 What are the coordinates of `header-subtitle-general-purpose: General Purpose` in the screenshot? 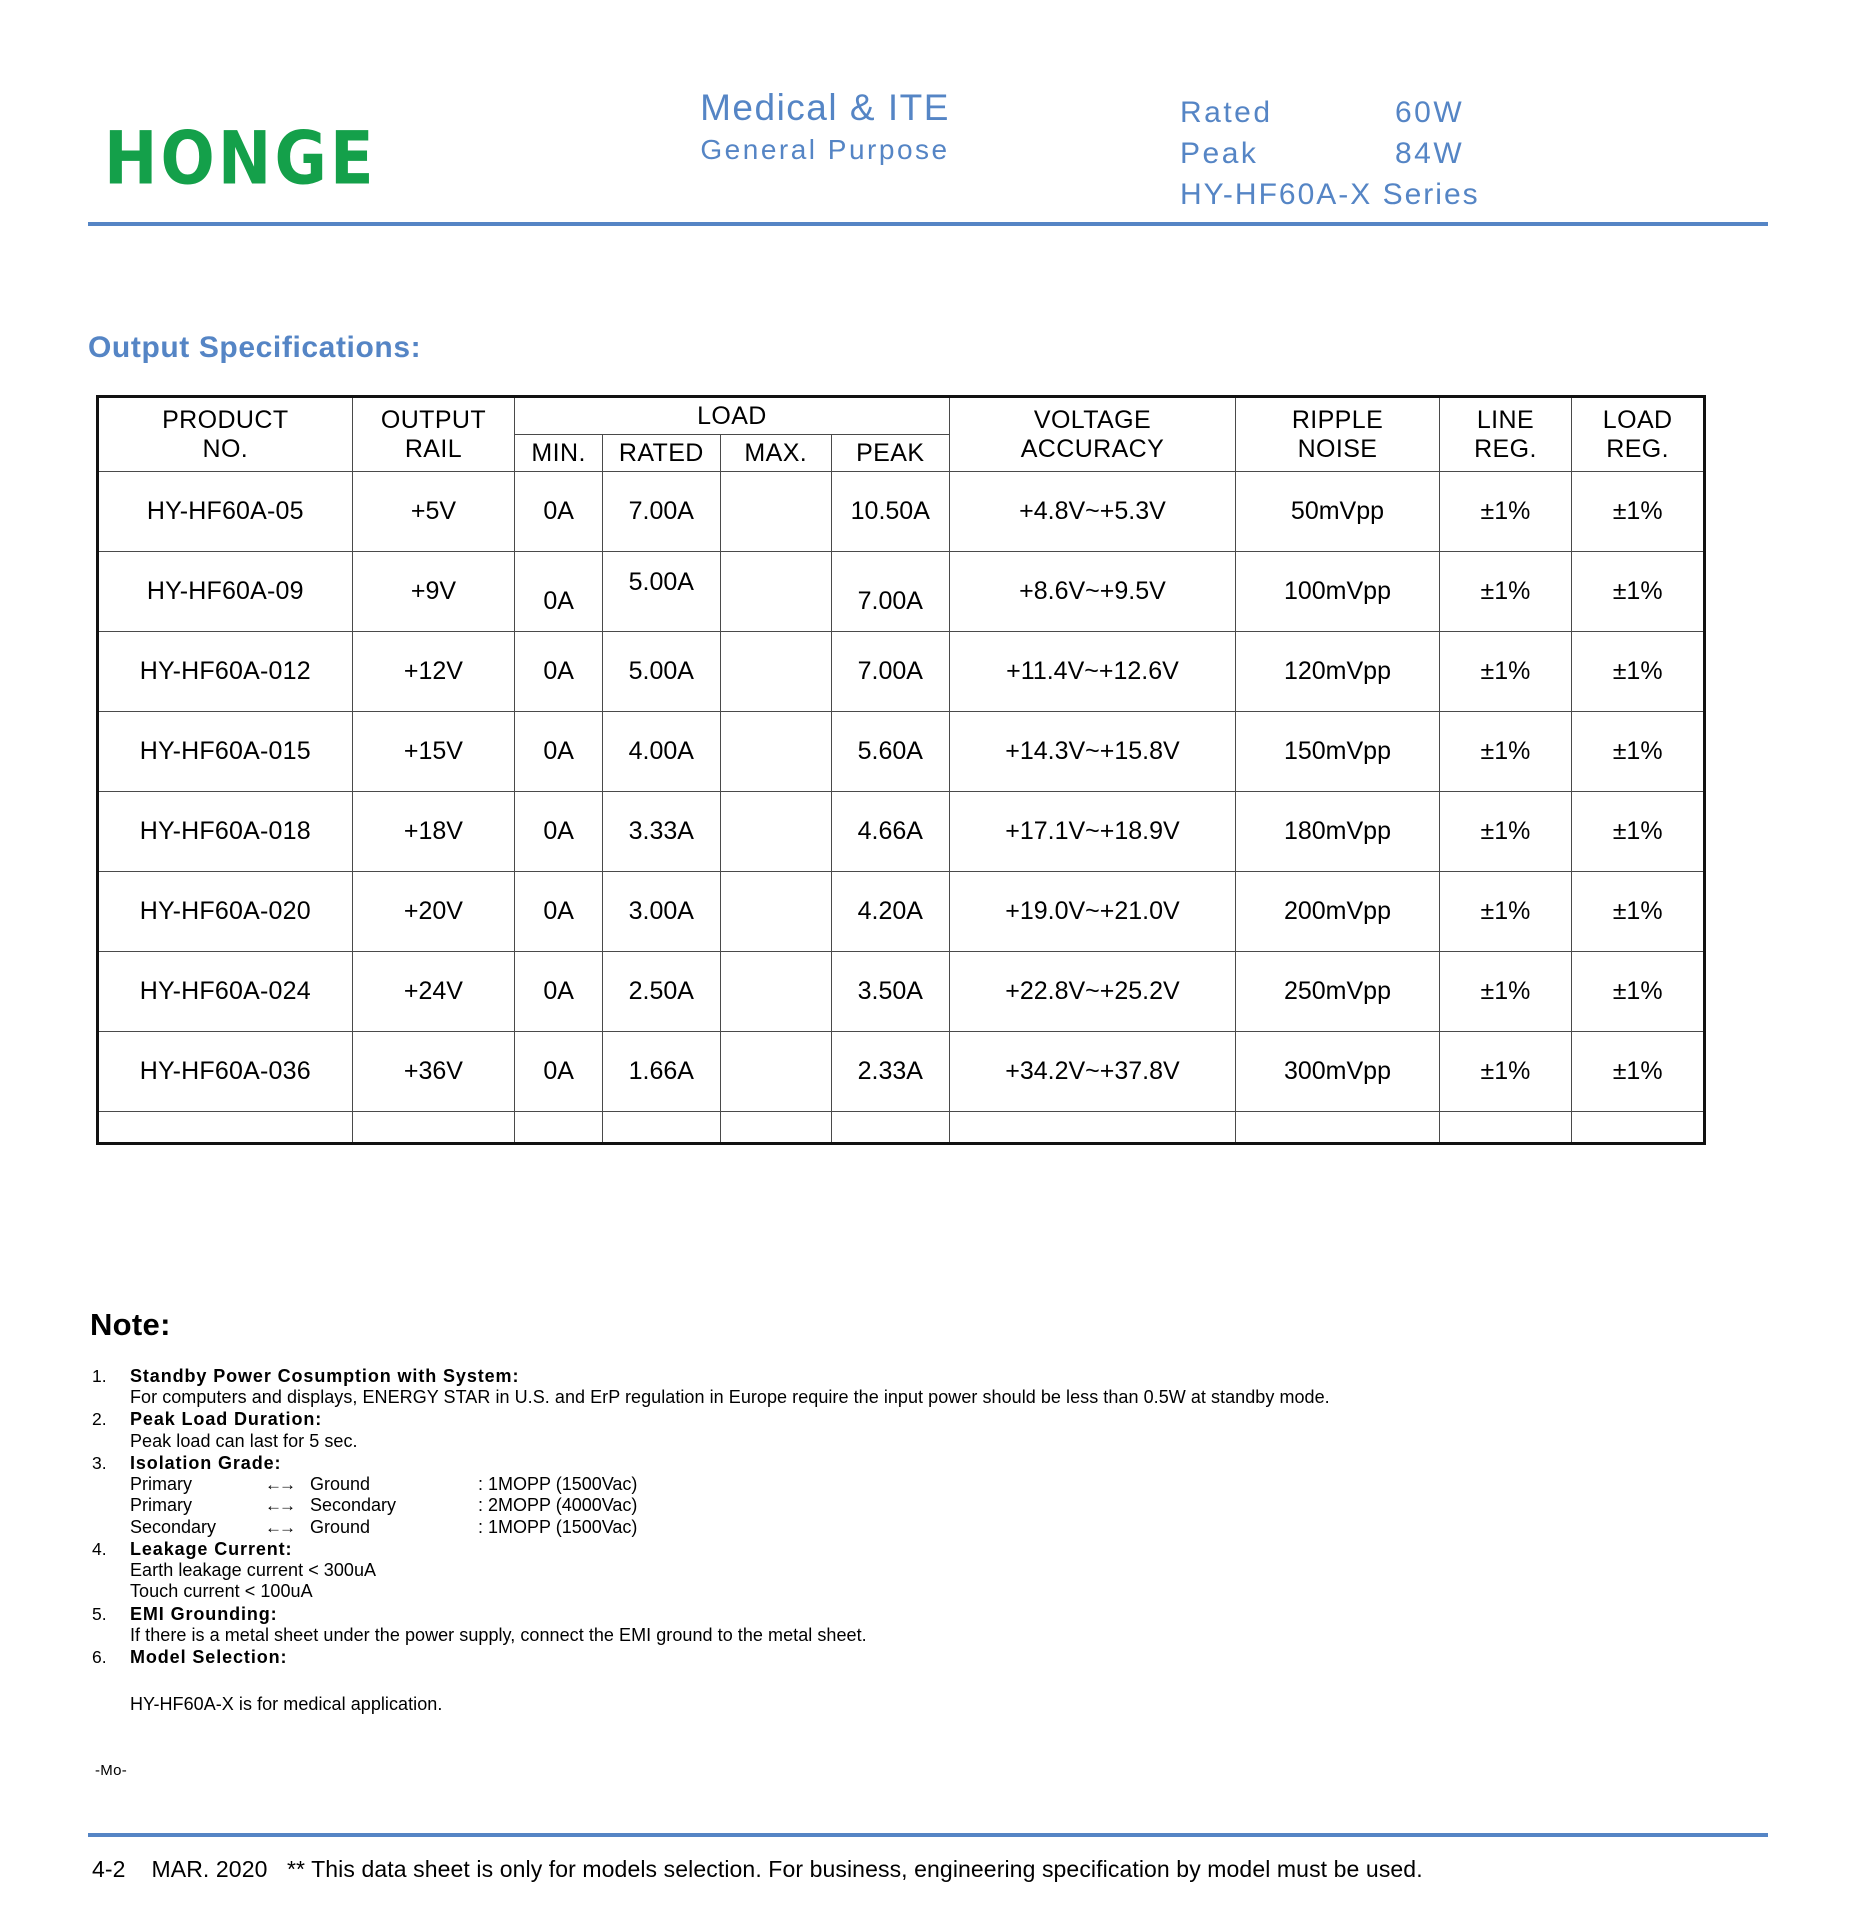 It's located at (825, 149).